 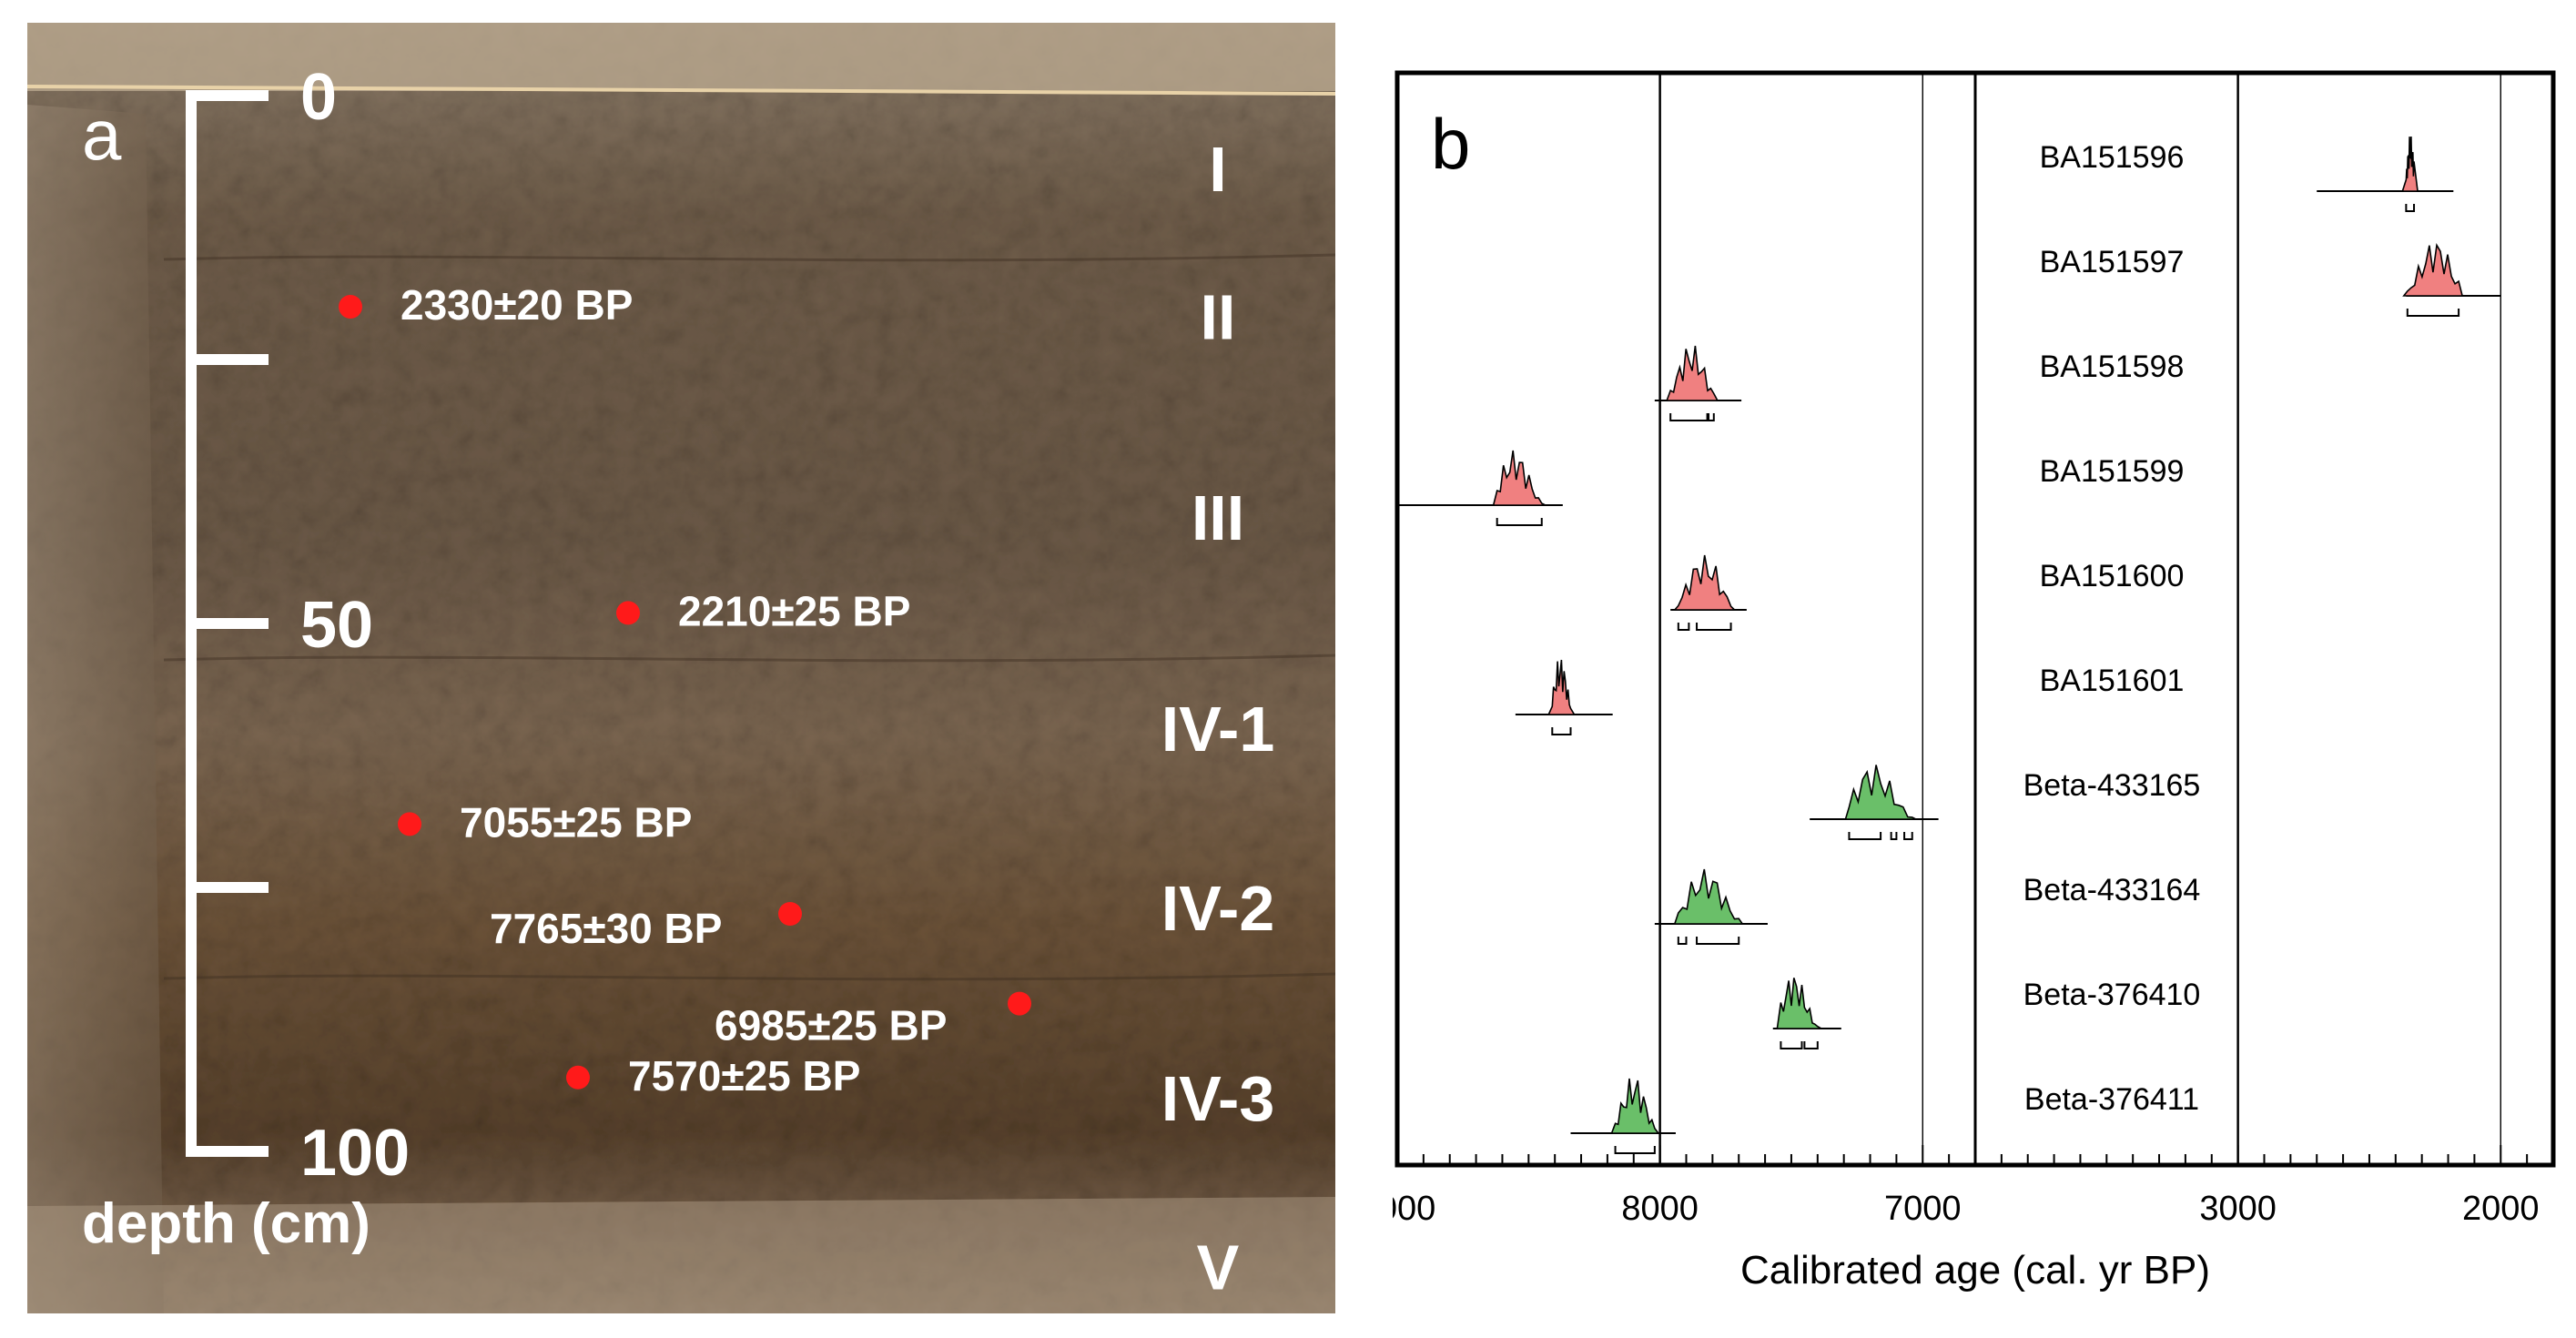 I want to click on sample-name: BA151598, so click(x=2112, y=367).